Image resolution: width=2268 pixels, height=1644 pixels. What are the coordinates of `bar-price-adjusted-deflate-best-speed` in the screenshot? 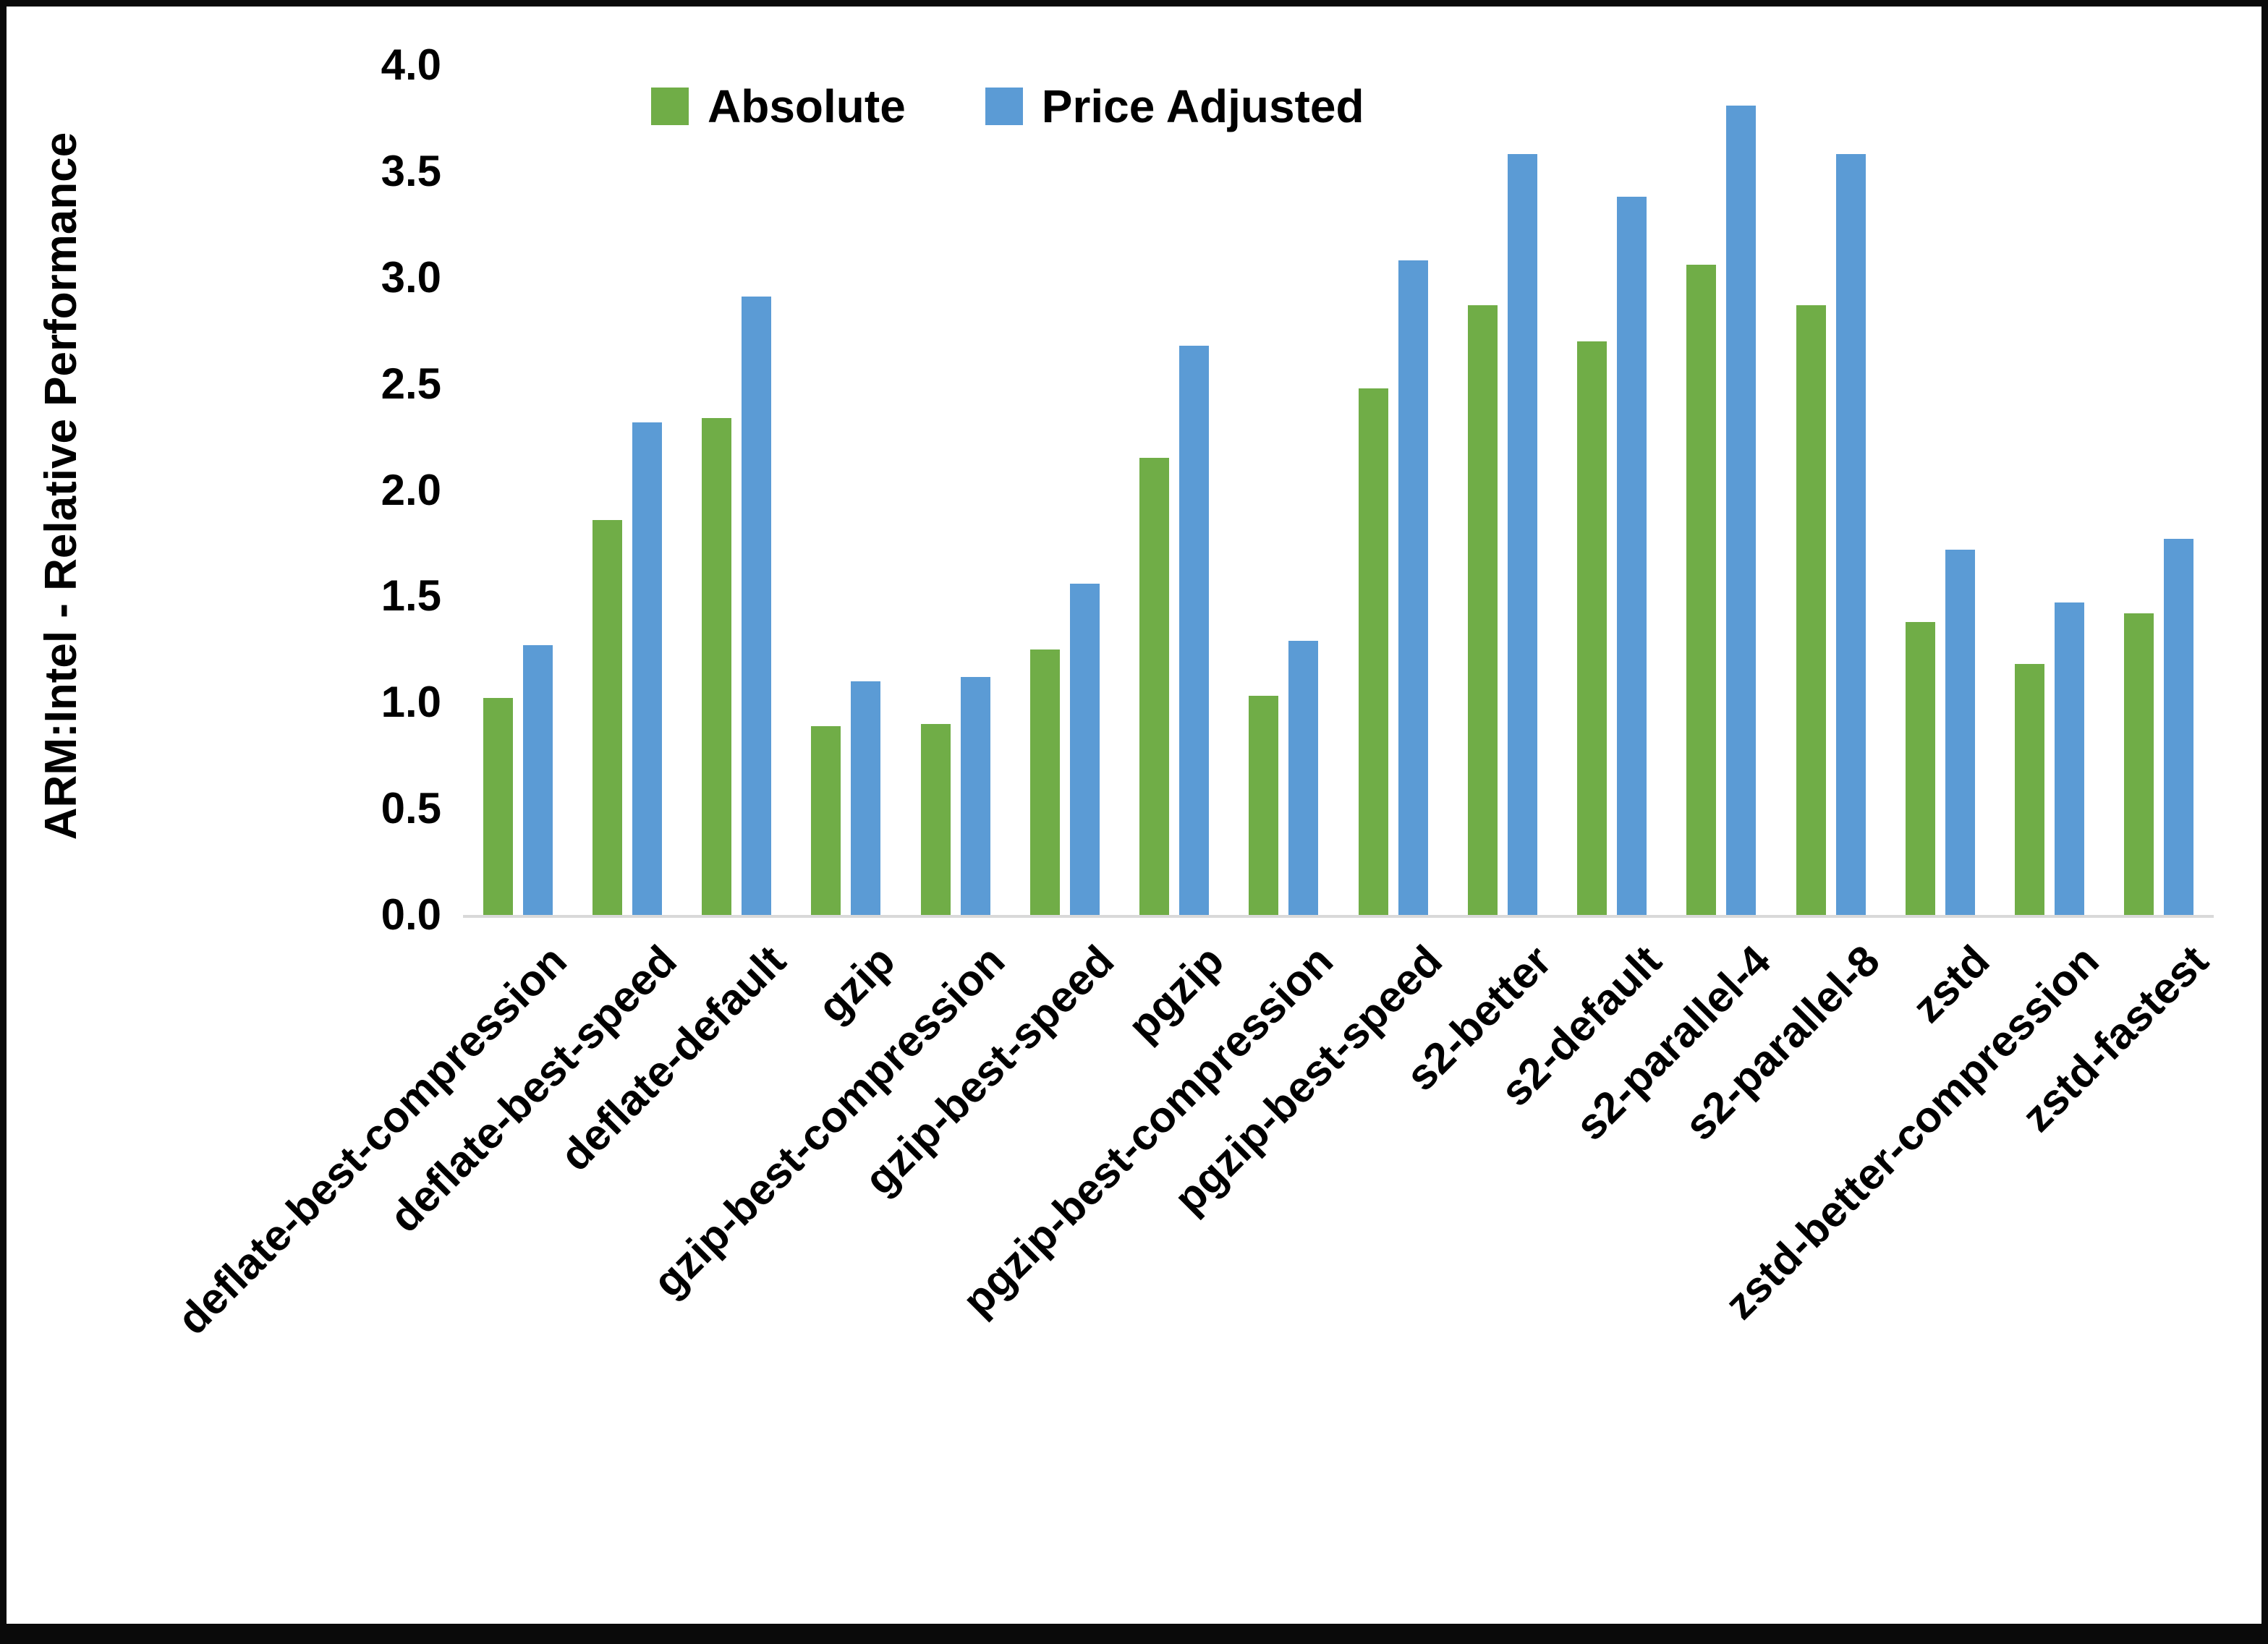 It's located at (647, 668).